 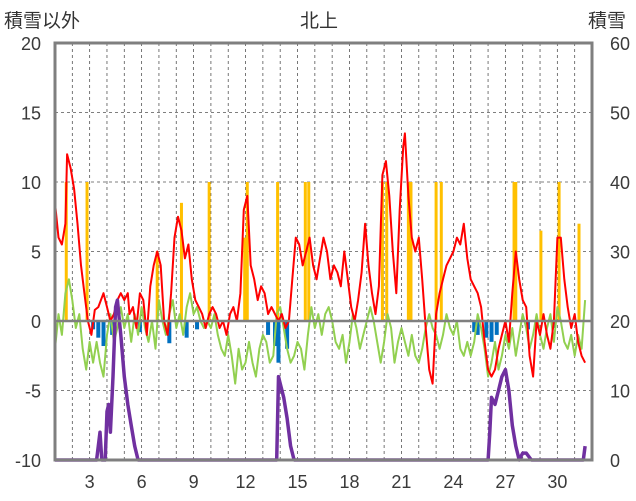 I want to click on left-y-tick-label: 20, so click(x=31, y=44).